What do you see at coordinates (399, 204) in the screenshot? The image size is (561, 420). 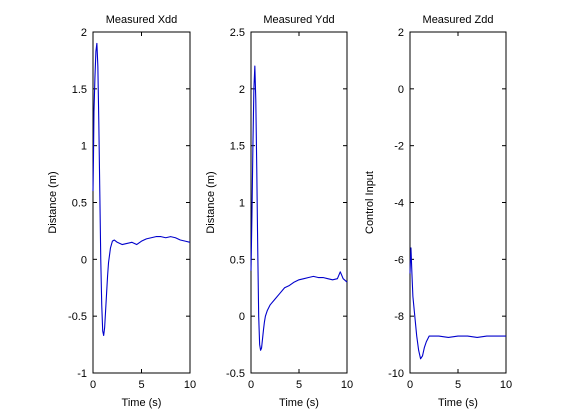 I see `y-tick-label: -4` at bounding box center [399, 204].